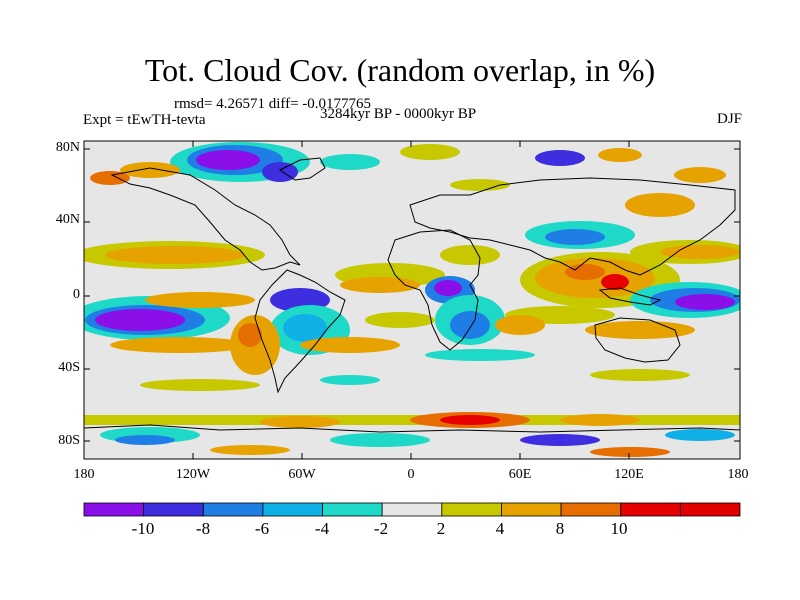 The height and width of the screenshot is (600, 800). What do you see at coordinates (193, 474) in the screenshot?
I see `lon-tick-120w: 120W` at bounding box center [193, 474].